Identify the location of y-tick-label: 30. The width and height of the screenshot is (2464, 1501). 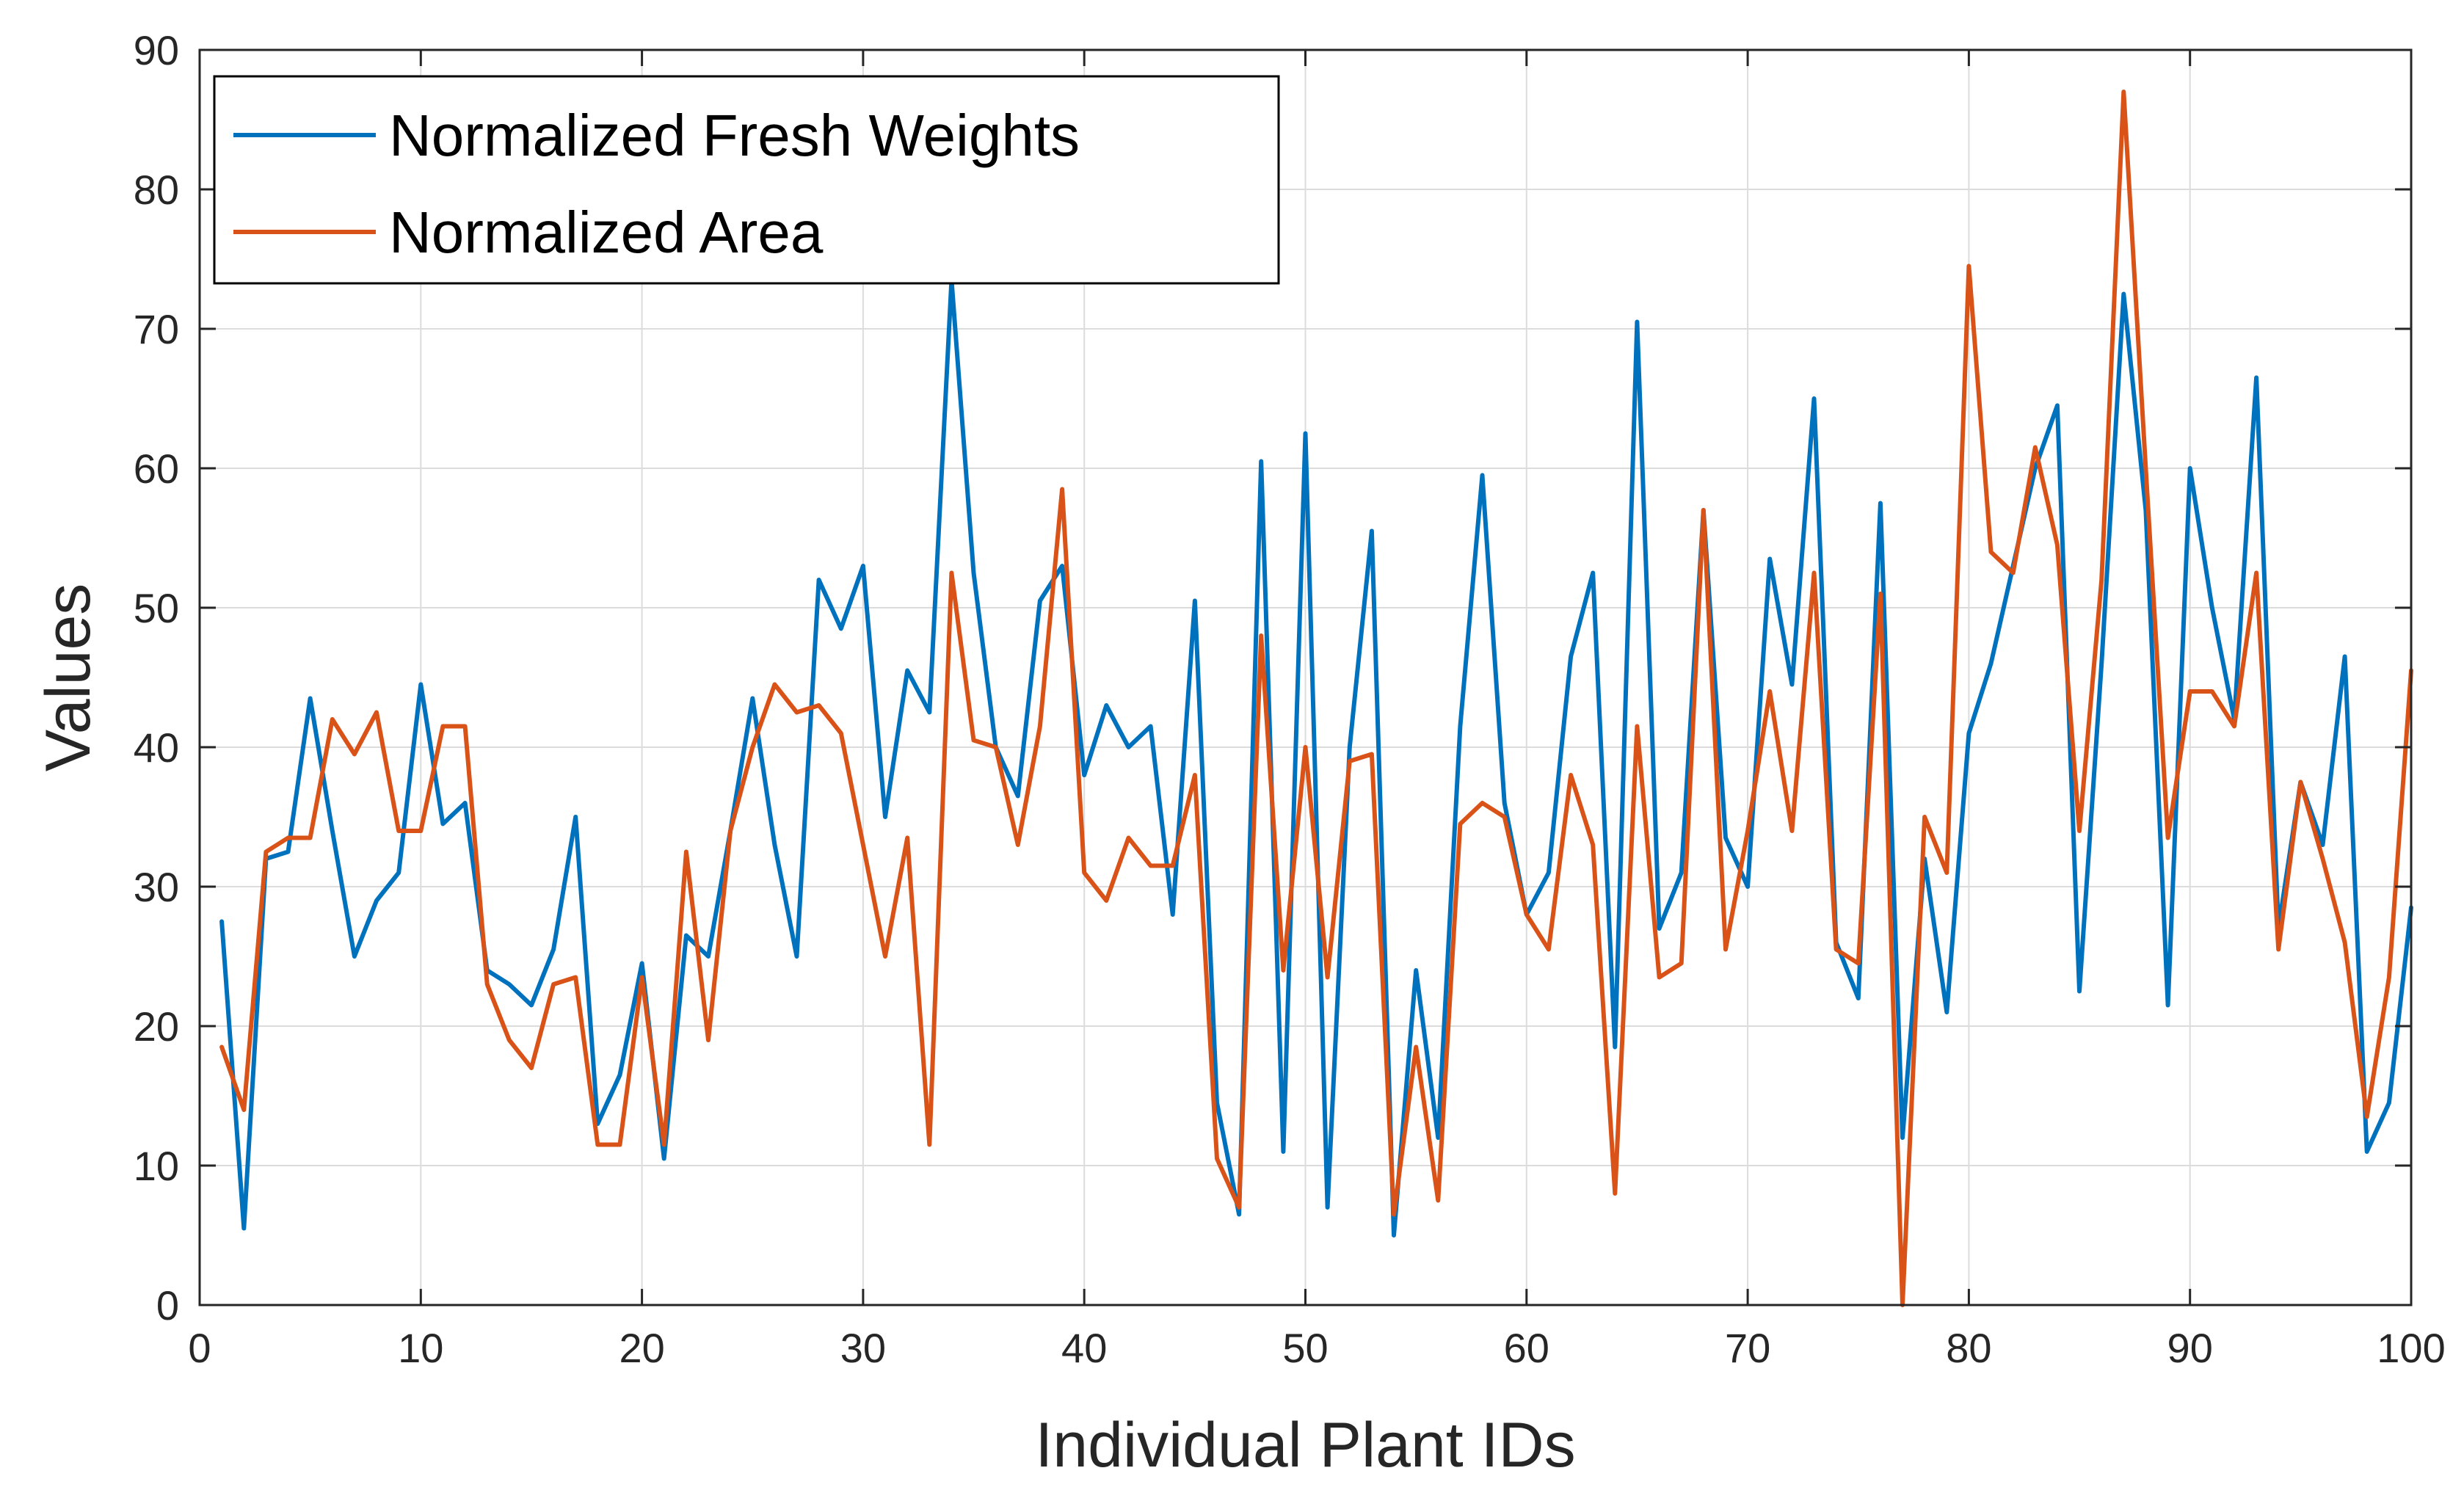
(156, 887).